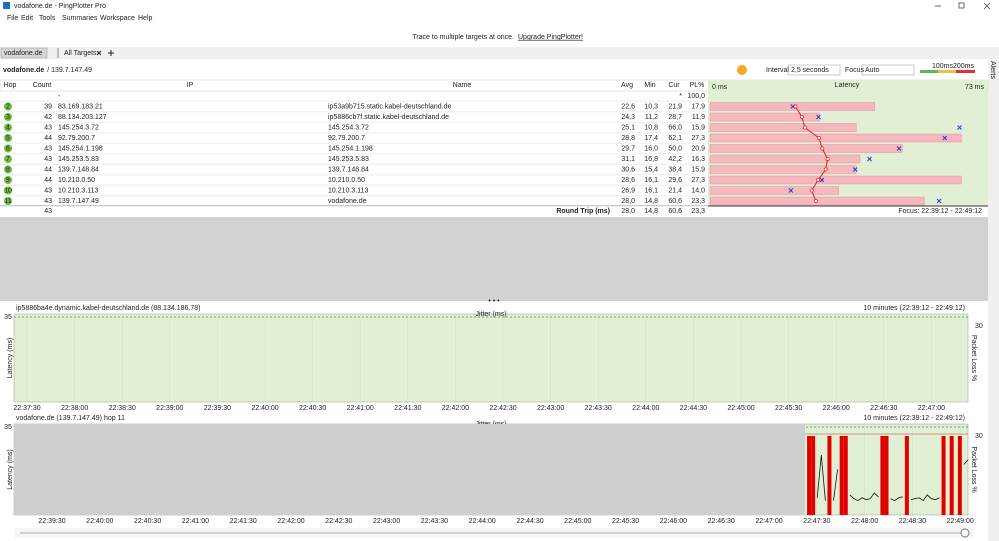 The height and width of the screenshot is (541, 999). Describe the element at coordinates (80, 18) in the screenshot. I see `menu-item: Summaries` at that location.